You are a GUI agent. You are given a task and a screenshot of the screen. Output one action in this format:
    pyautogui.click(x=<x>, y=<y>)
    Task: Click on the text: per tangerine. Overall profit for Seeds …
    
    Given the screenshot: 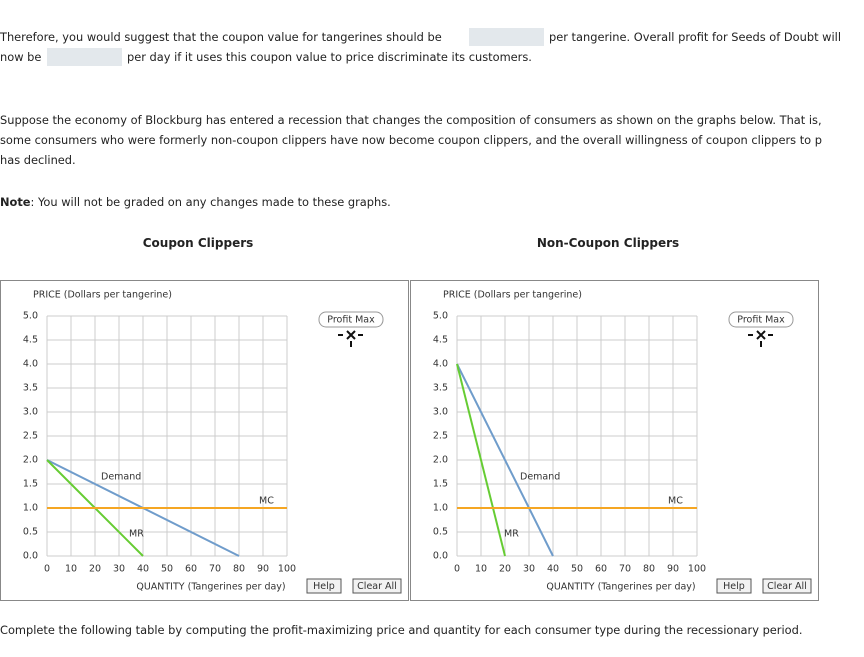 What is the action you would take?
    pyautogui.click(x=695, y=37)
    